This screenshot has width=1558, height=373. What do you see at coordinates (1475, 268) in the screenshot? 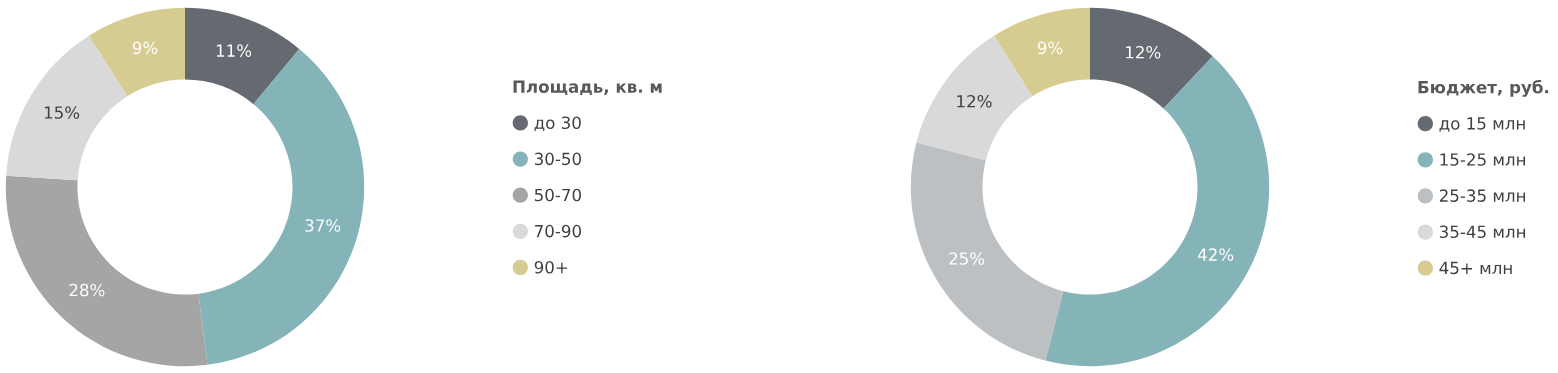
I see `legend-label: 45+ млн` at bounding box center [1475, 268].